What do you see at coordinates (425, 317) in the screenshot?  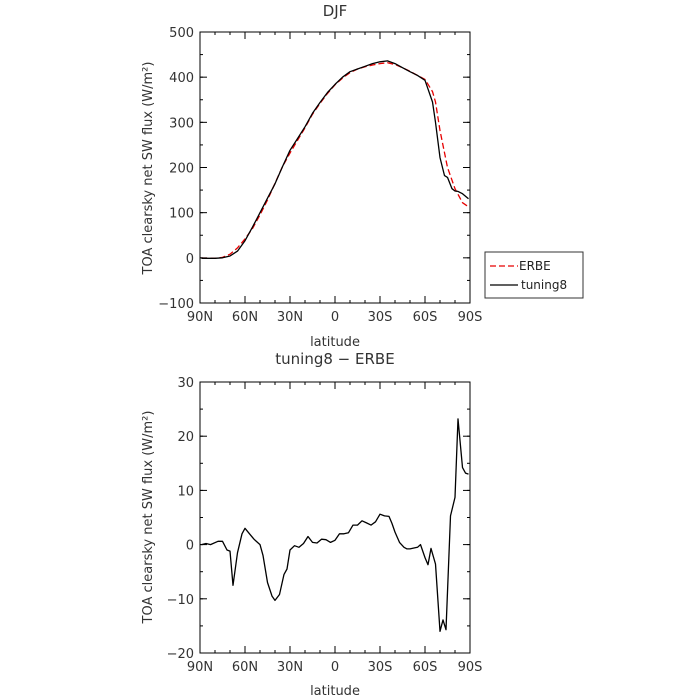 I see `top-x-tick-label: 60S` at bounding box center [425, 317].